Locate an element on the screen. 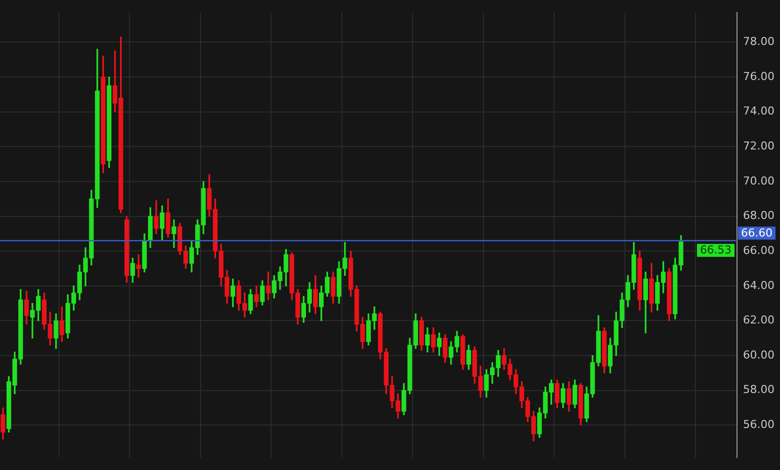  y-tick-label: 74.00 is located at coordinates (758, 111).